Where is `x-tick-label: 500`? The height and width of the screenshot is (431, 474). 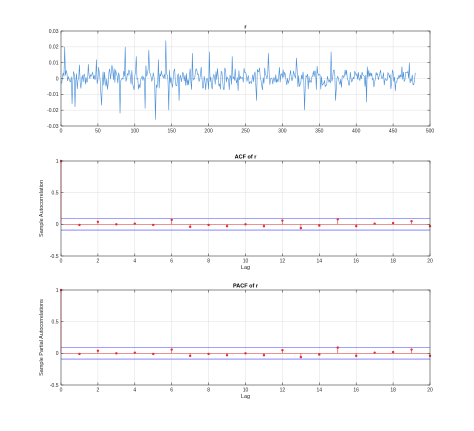 x-tick-label: 500 is located at coordinates (430, 132).